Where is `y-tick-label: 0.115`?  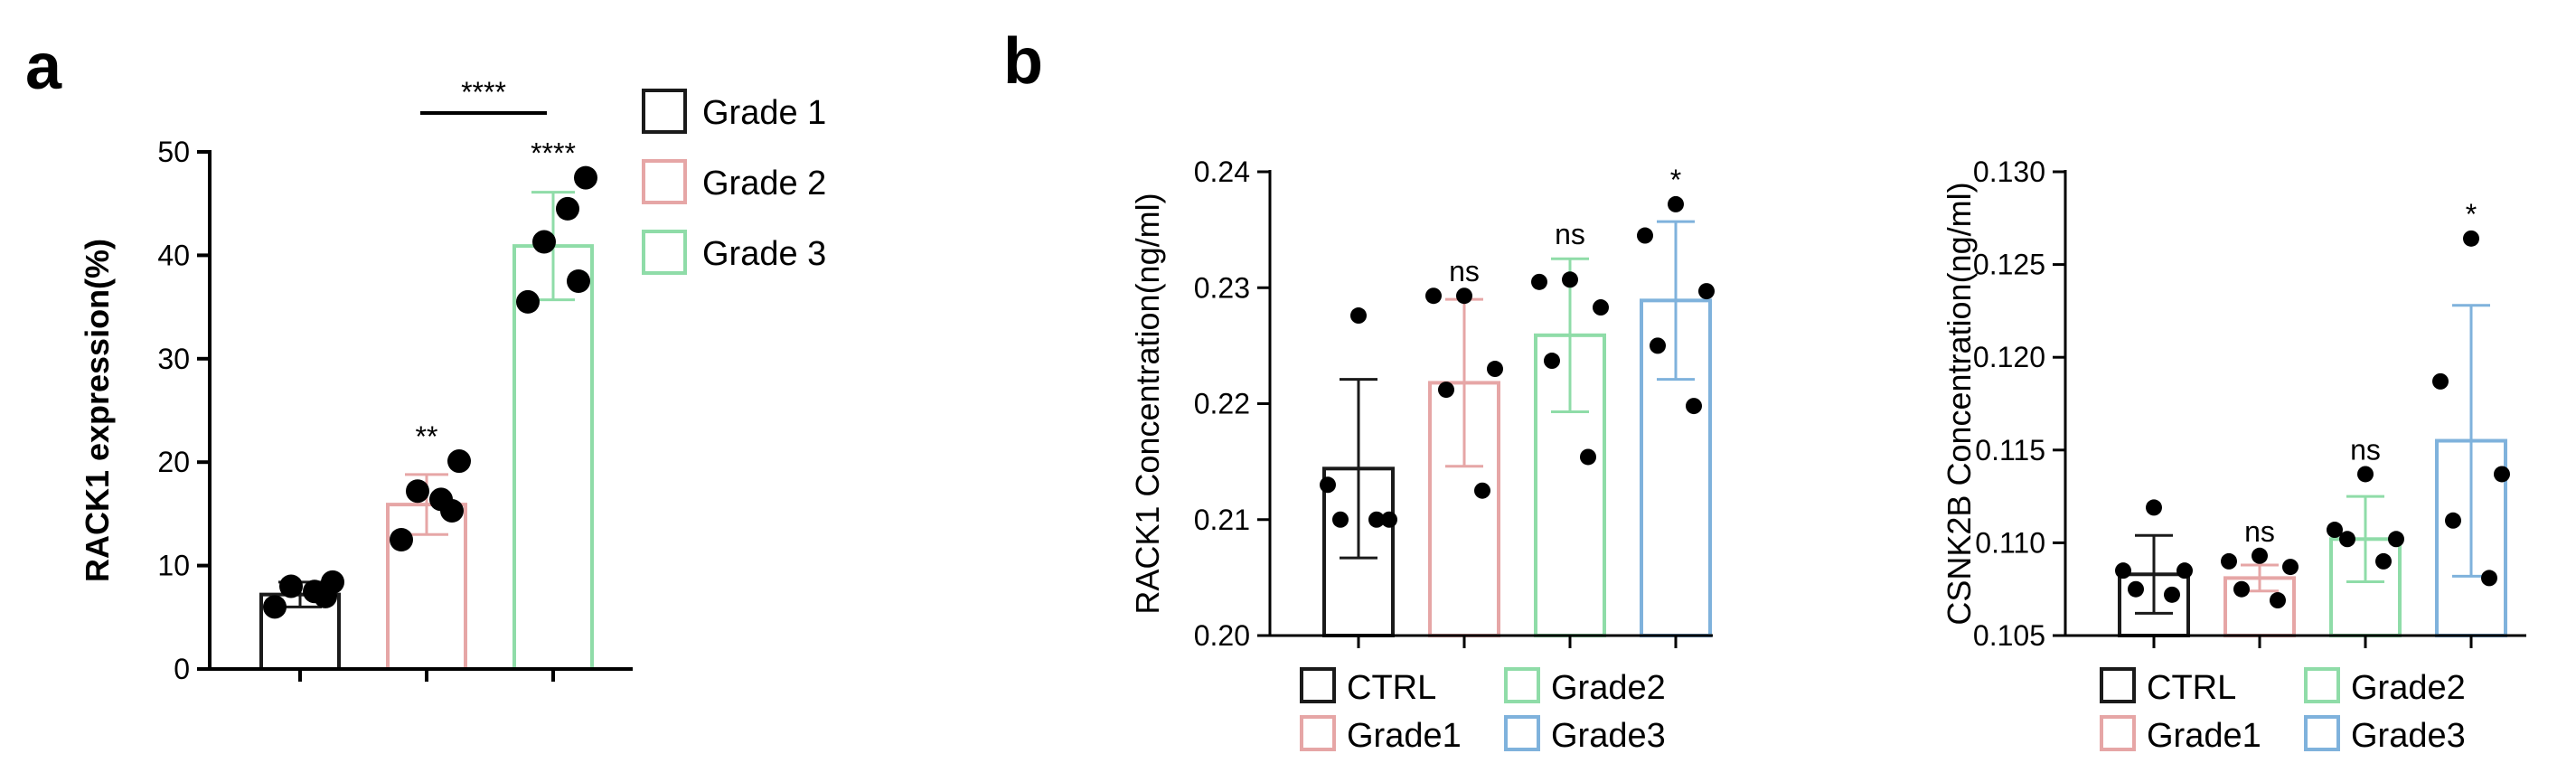
y-tick-label: 0.115 is located at coordinates (2010, 450).